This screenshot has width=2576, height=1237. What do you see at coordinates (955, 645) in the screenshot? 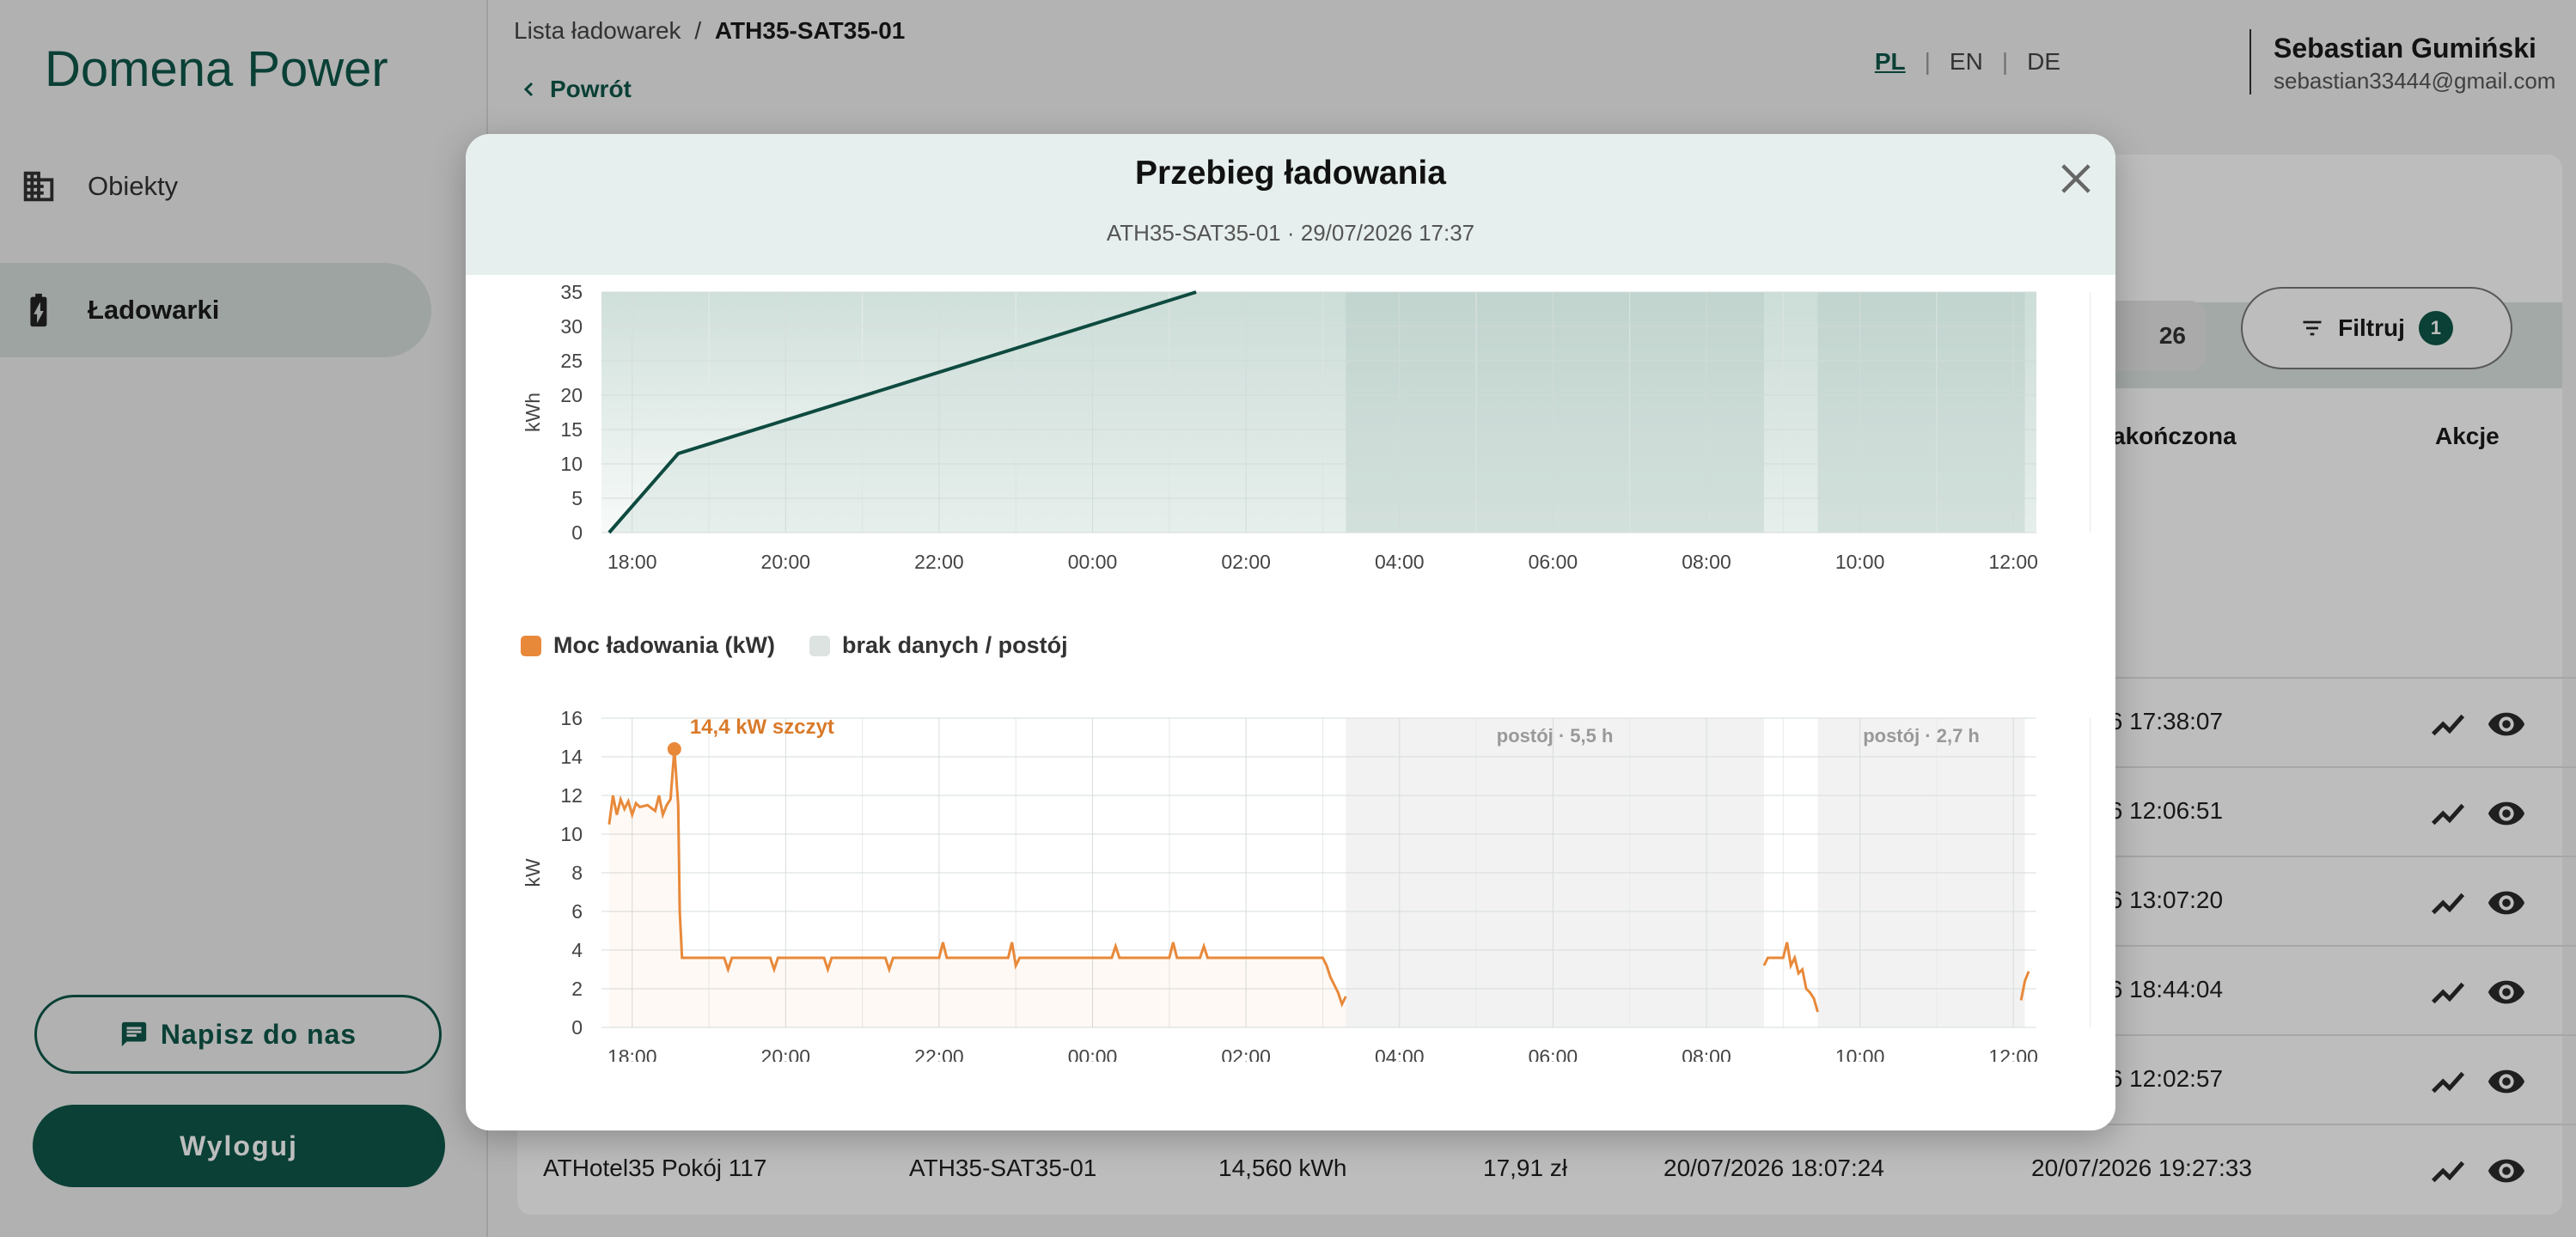
I see `legend-label-gap: brak danych / postój` at bounding box center [955, 645].